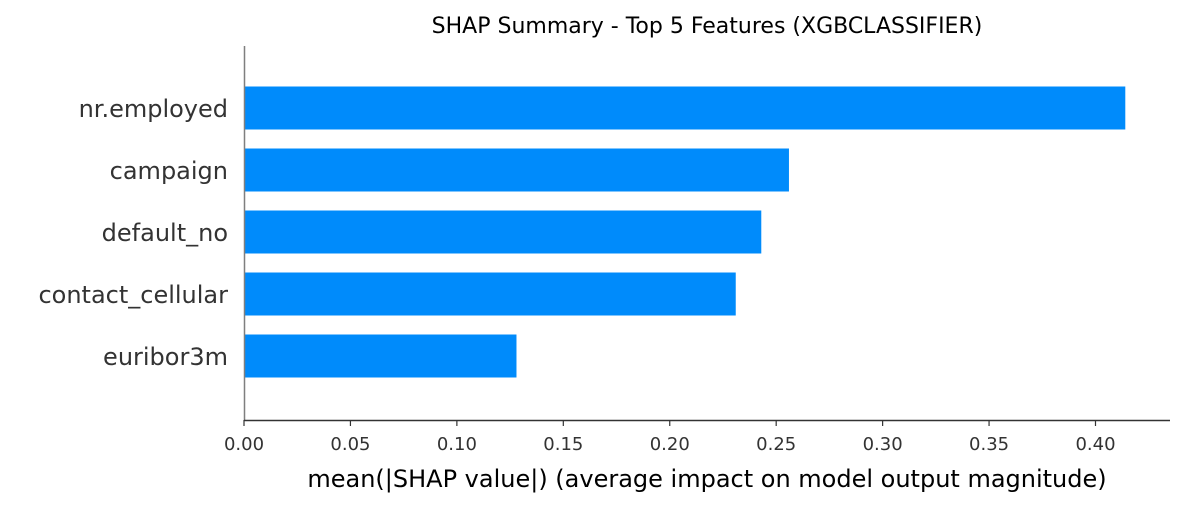 The width and height of the screenshot is (1185, 508). What do you see at coordinates (165, 357) in the screenshot?
I see `category-label: euribor3m` at bounding box center [165, 357].